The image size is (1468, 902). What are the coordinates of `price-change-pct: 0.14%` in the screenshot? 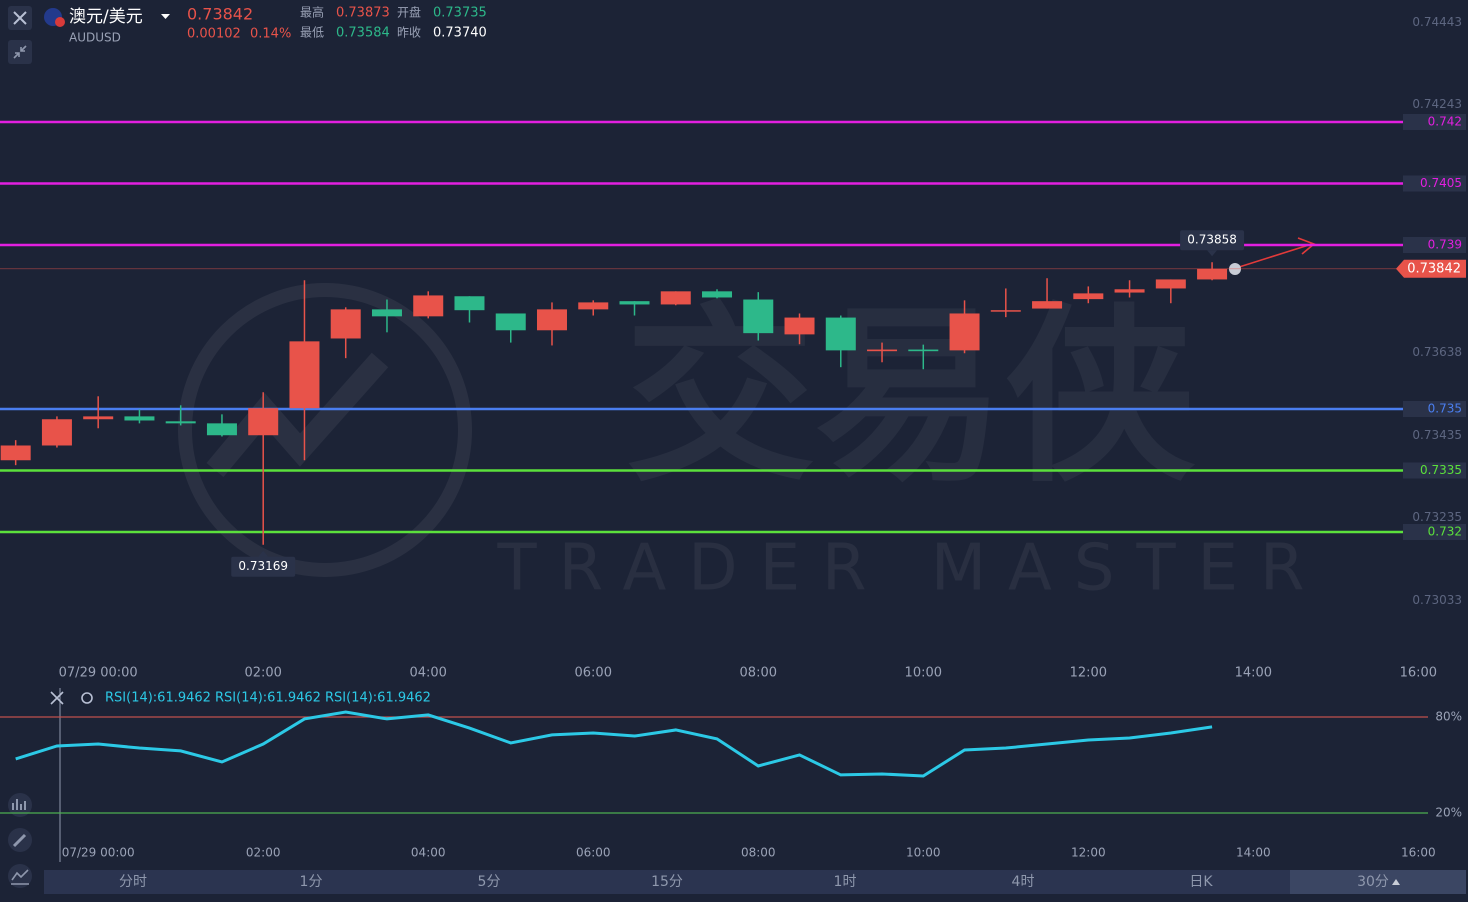 It's located at (270, 34).